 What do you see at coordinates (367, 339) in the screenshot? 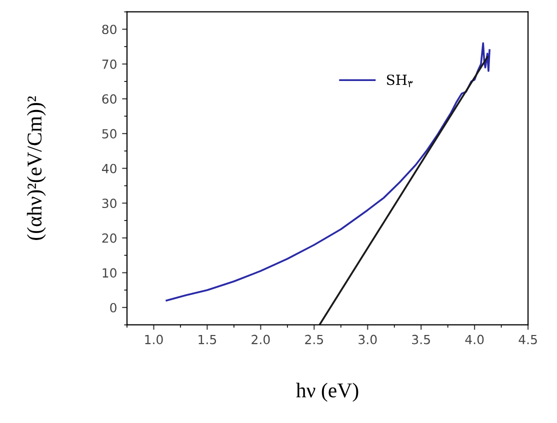
I see `x-tick-label: 3.0` at bounding box center [367, 339].